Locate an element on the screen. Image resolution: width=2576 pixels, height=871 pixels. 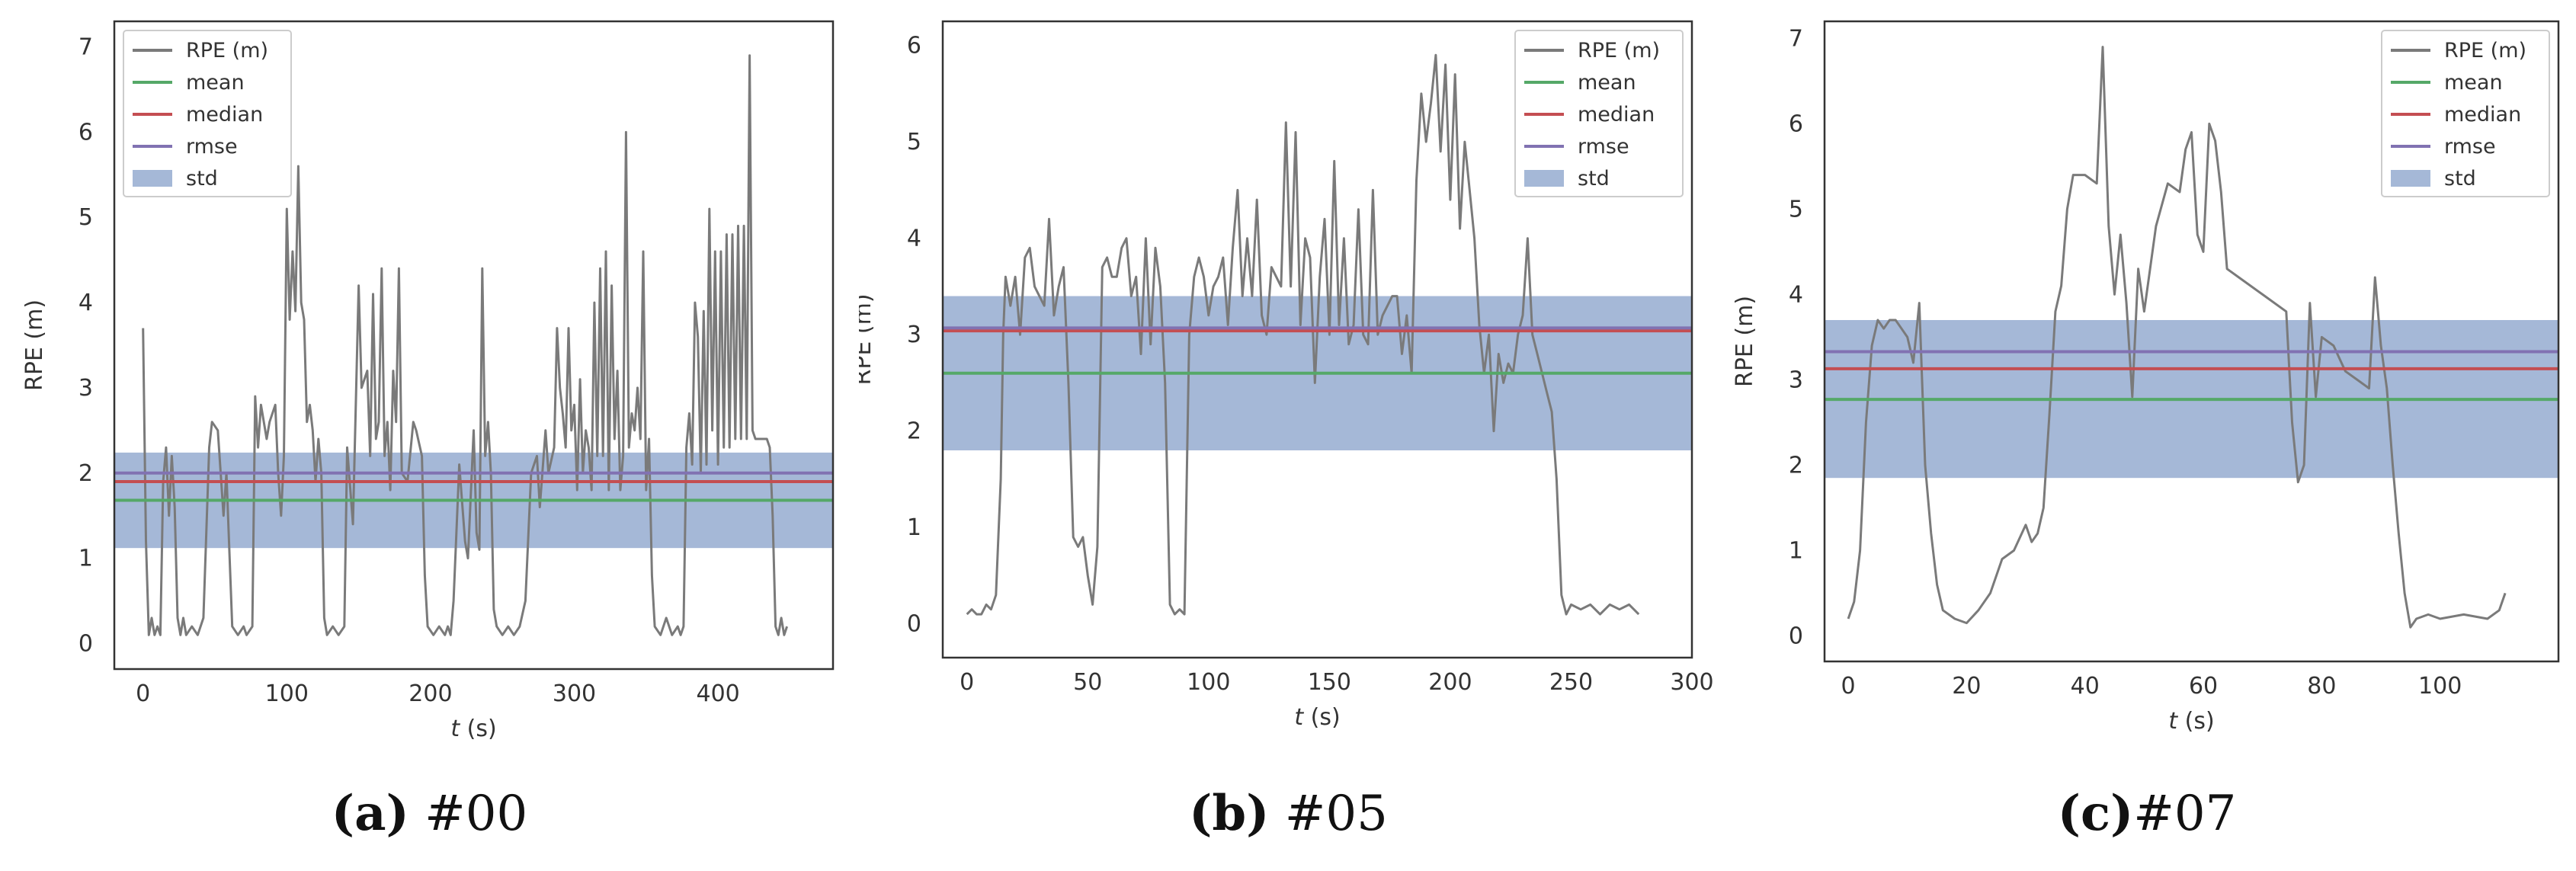
x-tick-label: 50 is located at coordinates (1087, 682).